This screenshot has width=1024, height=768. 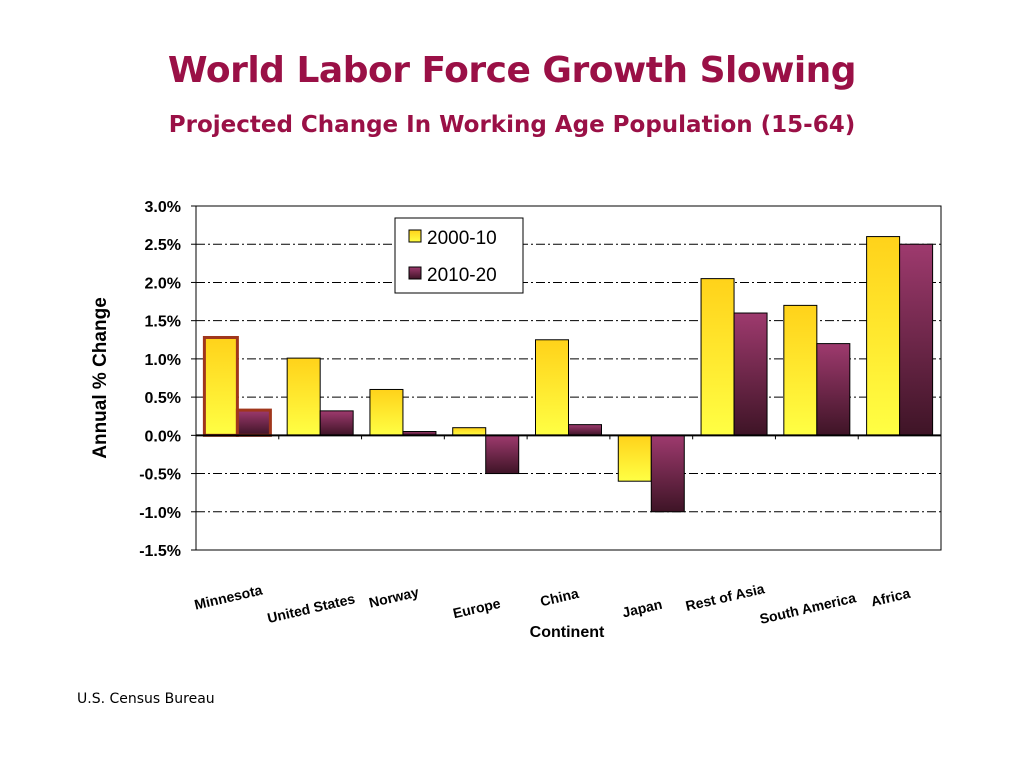 What do you see at coordinates (634, 458) in the screenshot?
I see `bar-2000-10-japan` at bounding box center [634, 458].